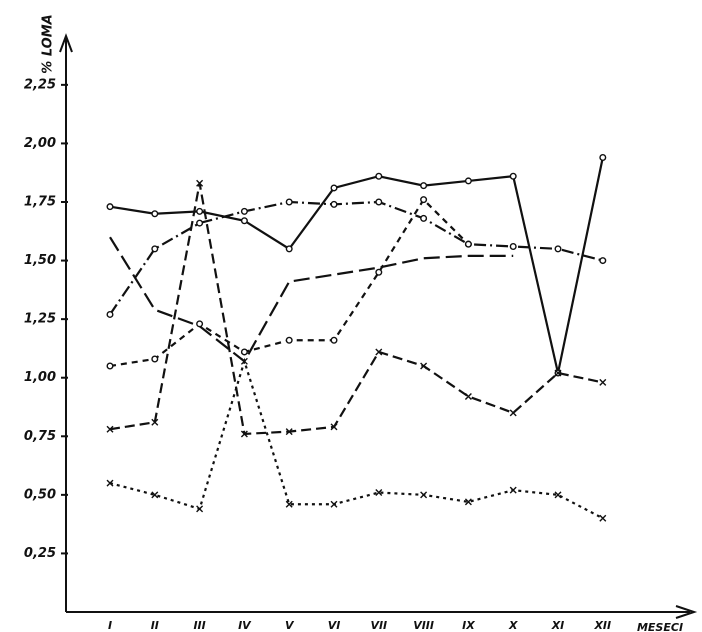  I want to click on y-tick-label: 1,25, so click(40, 319).